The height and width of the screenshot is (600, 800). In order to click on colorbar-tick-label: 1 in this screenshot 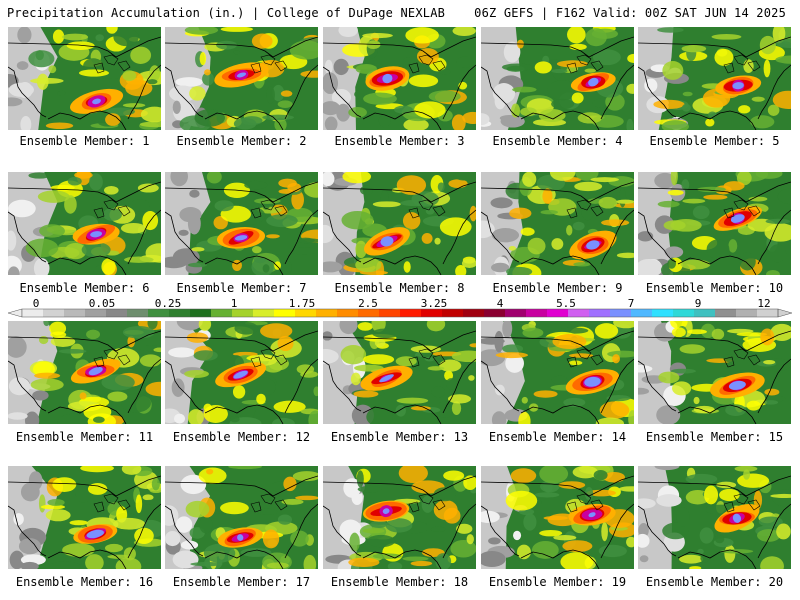, I will do `click(234, 303)`.